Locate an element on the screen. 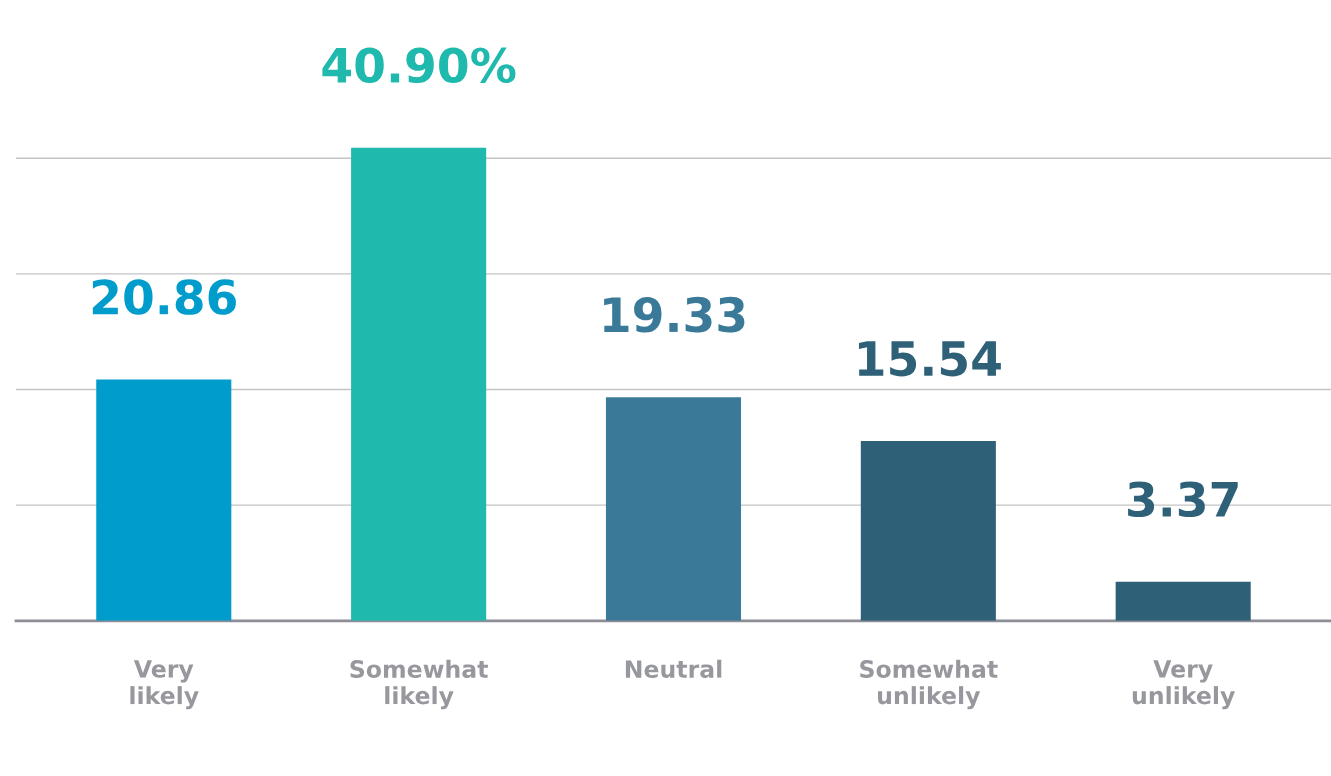 The height and width of the screenshot is (776, 1331). x-tick-label: Neutral is located at coordinates (673, 668).